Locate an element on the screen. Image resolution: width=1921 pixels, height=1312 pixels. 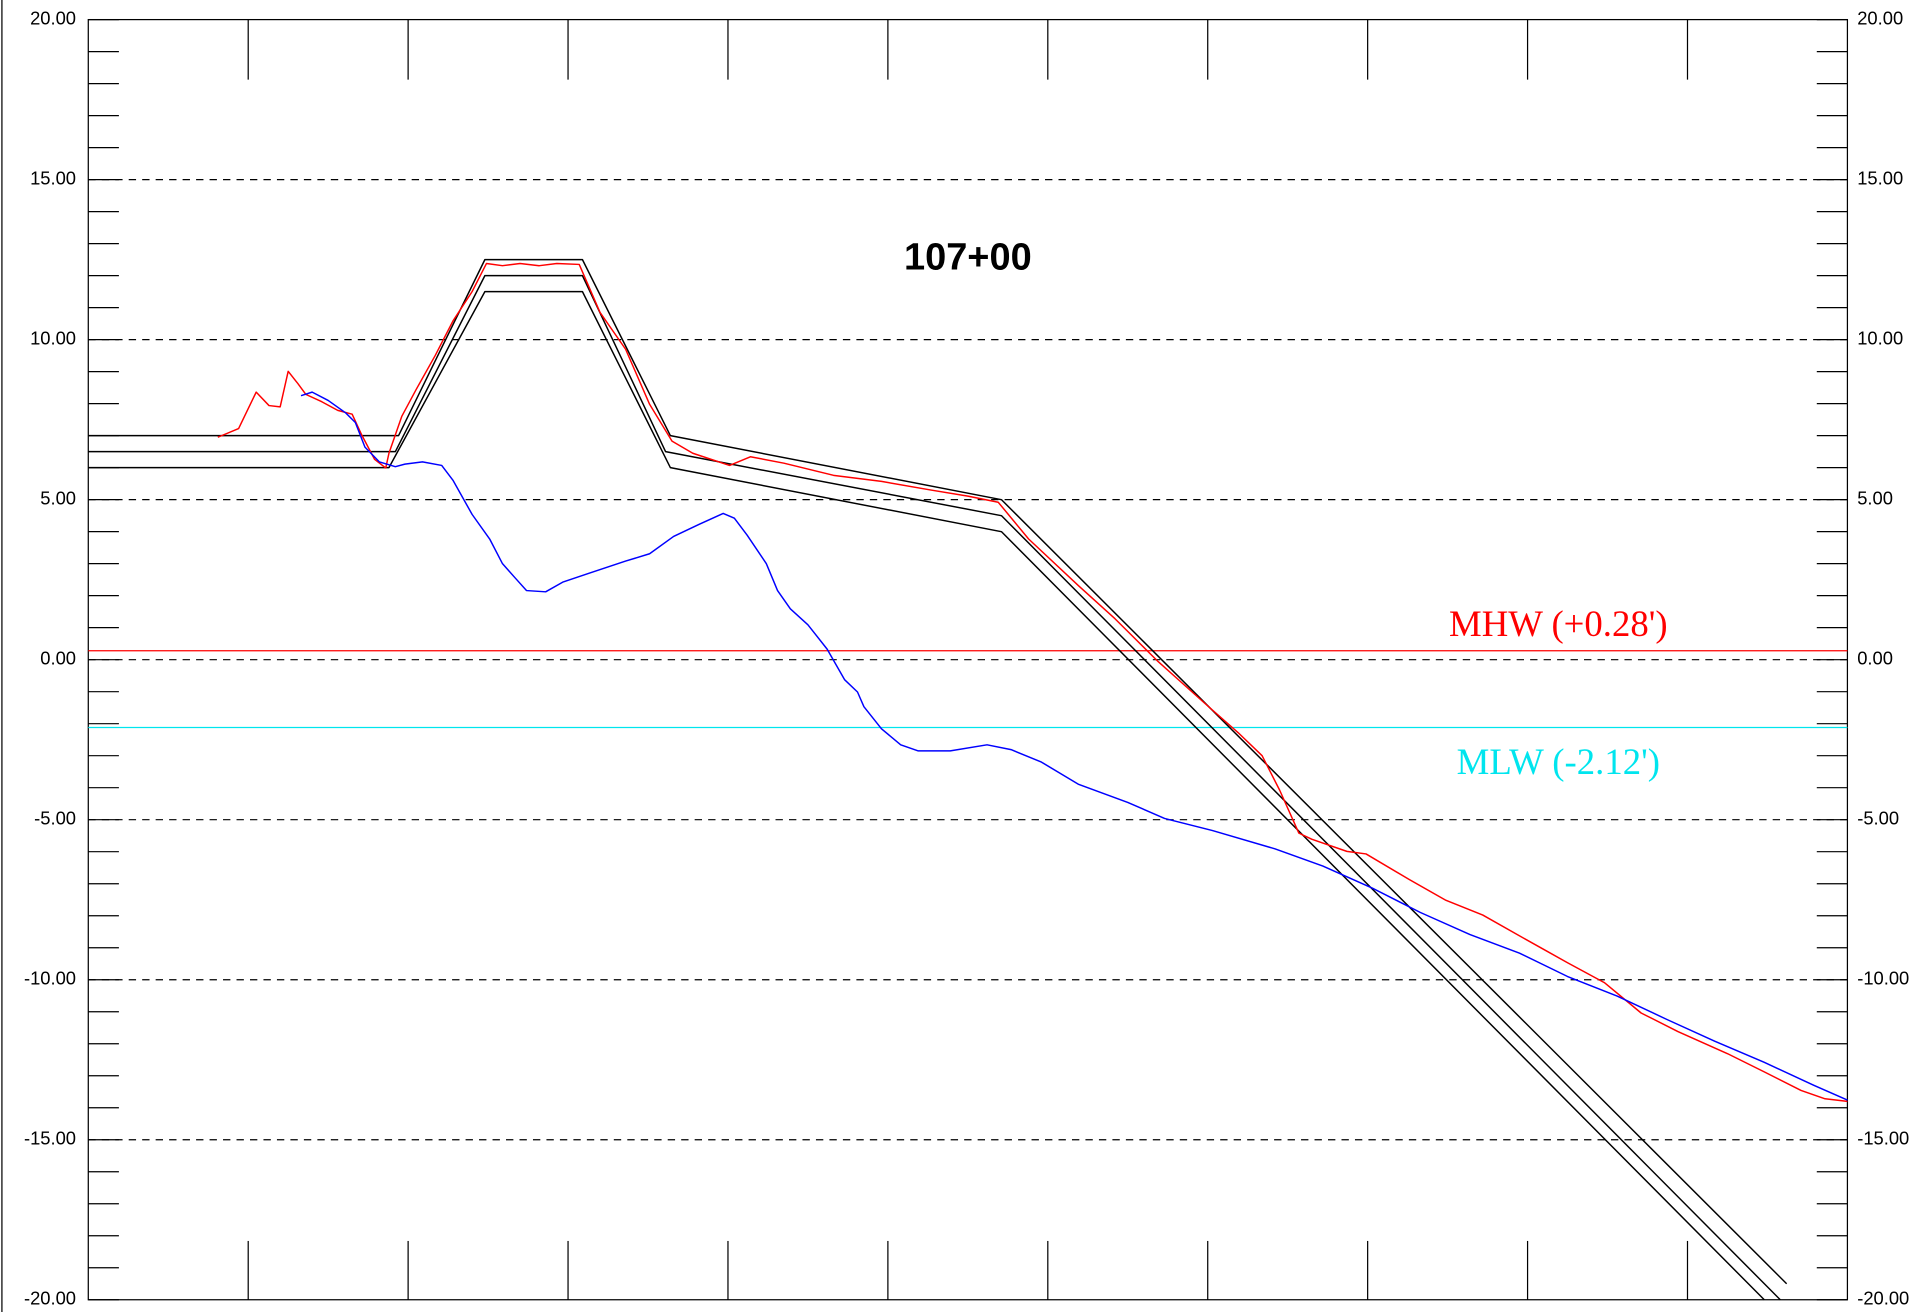
y-tick-label: 0.00 is located at coordinates (58, 658).